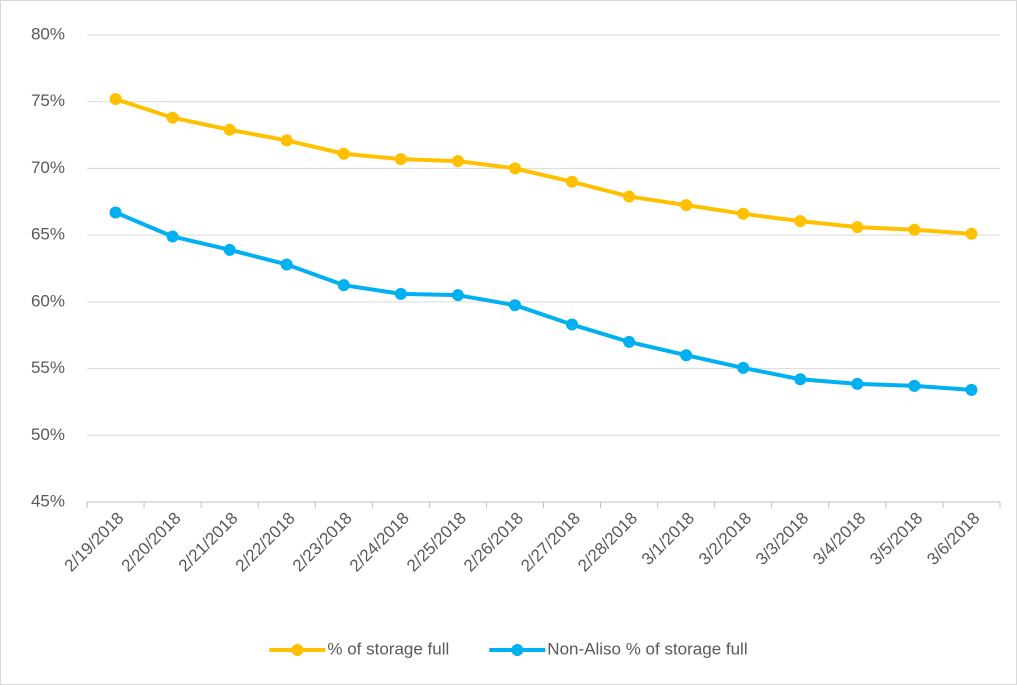 This screenshot has width=1017, height=685. I want to click on y-tick-label: 50%, so click(48, 434).